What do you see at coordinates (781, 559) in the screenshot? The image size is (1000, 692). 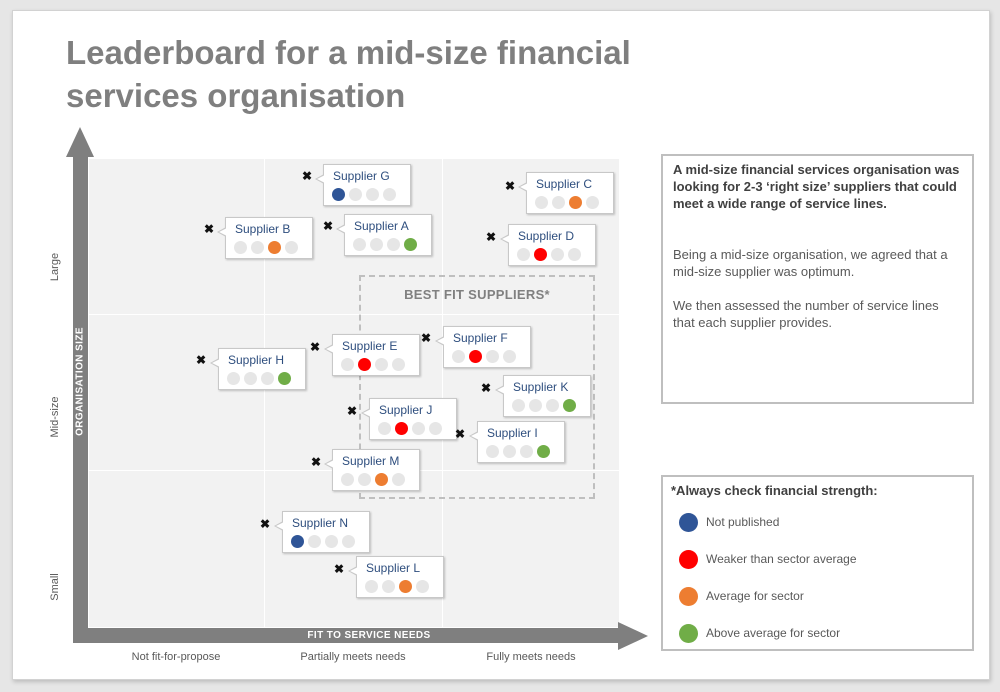 I see `legend-label: Weaker than sector average` at bounding box center [781, 559].